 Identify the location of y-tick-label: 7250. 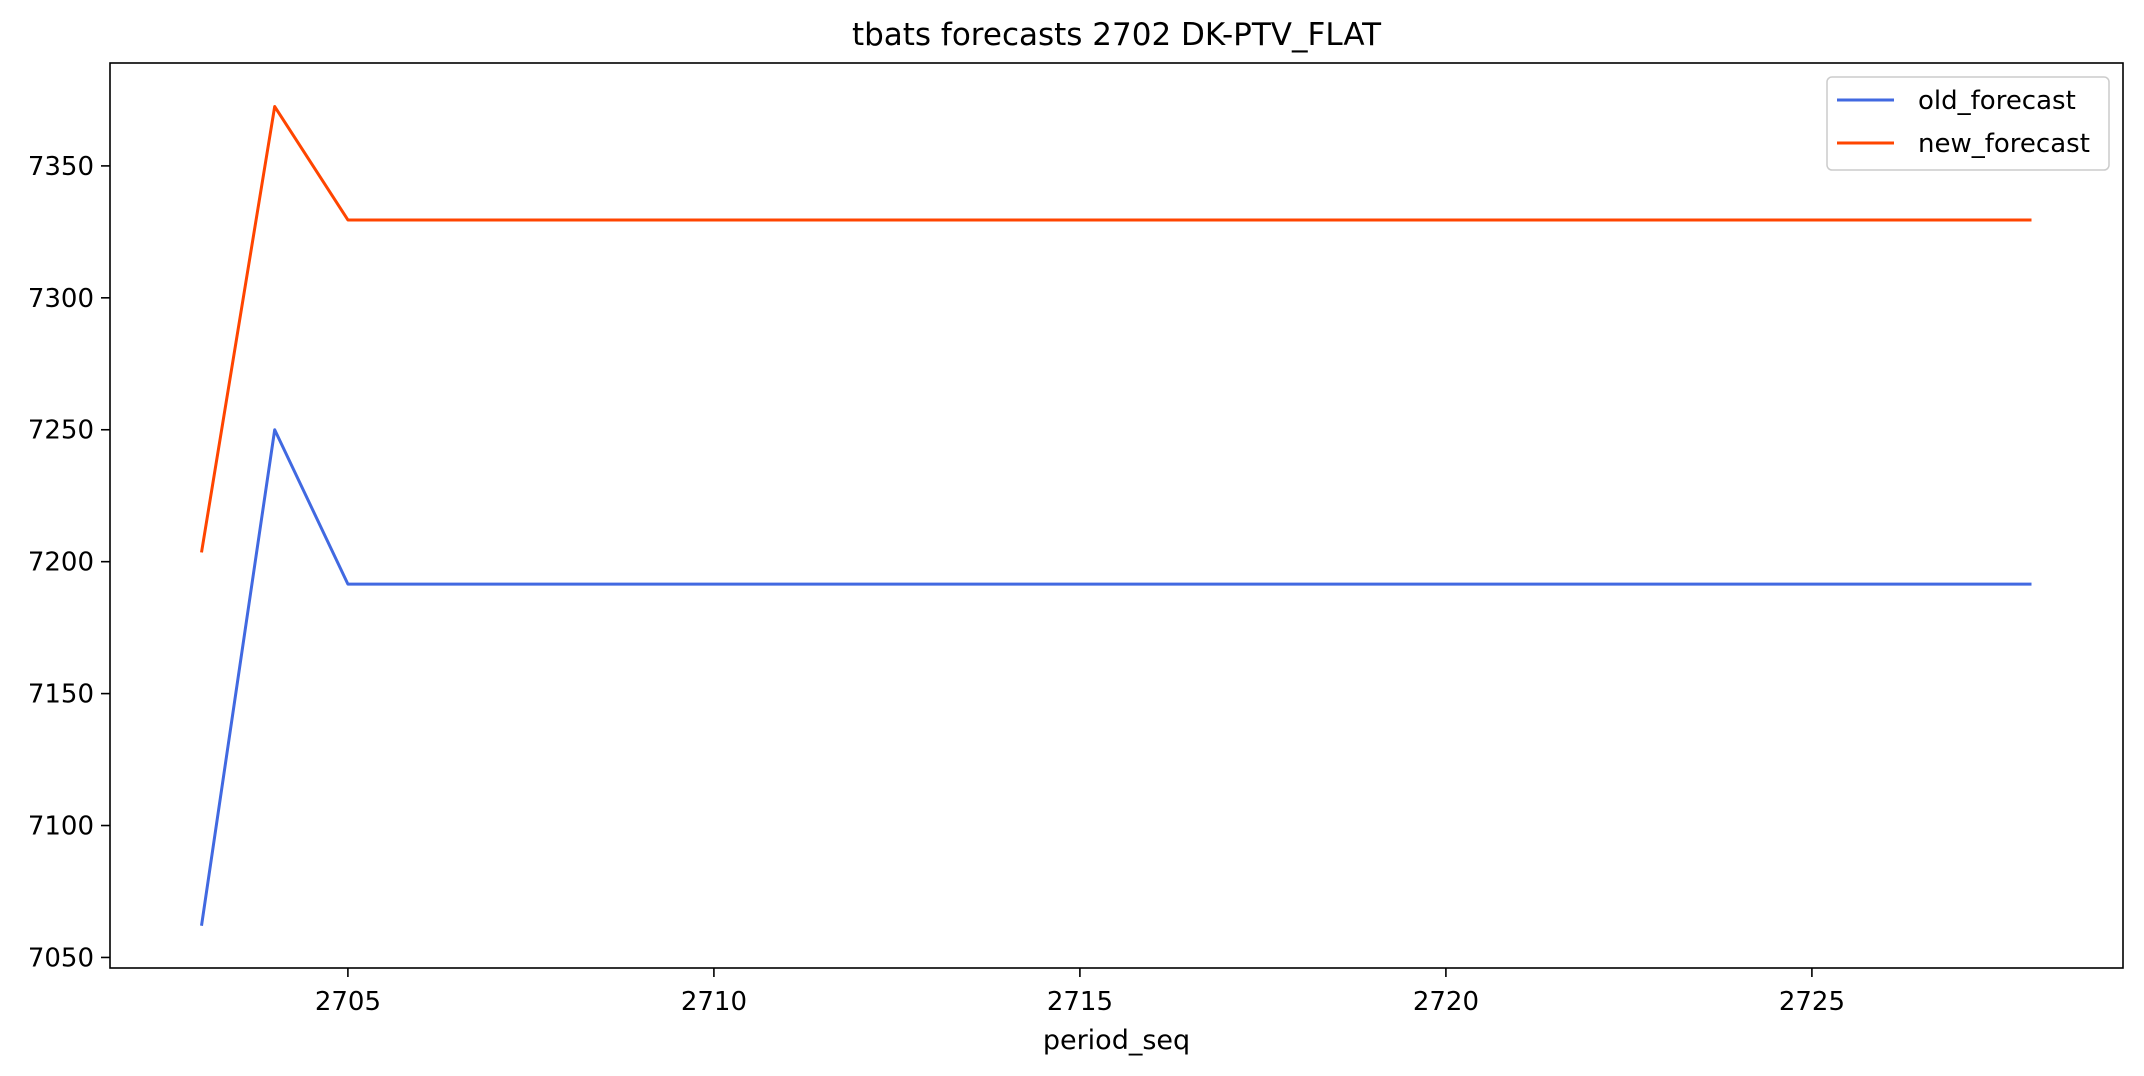
(61, 431).